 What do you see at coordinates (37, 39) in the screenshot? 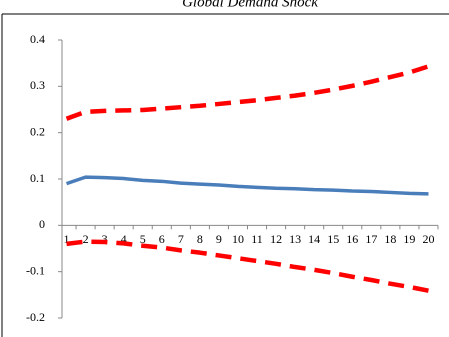
I see `y-tick-label: 0.4` at bounding box center [37, 39].